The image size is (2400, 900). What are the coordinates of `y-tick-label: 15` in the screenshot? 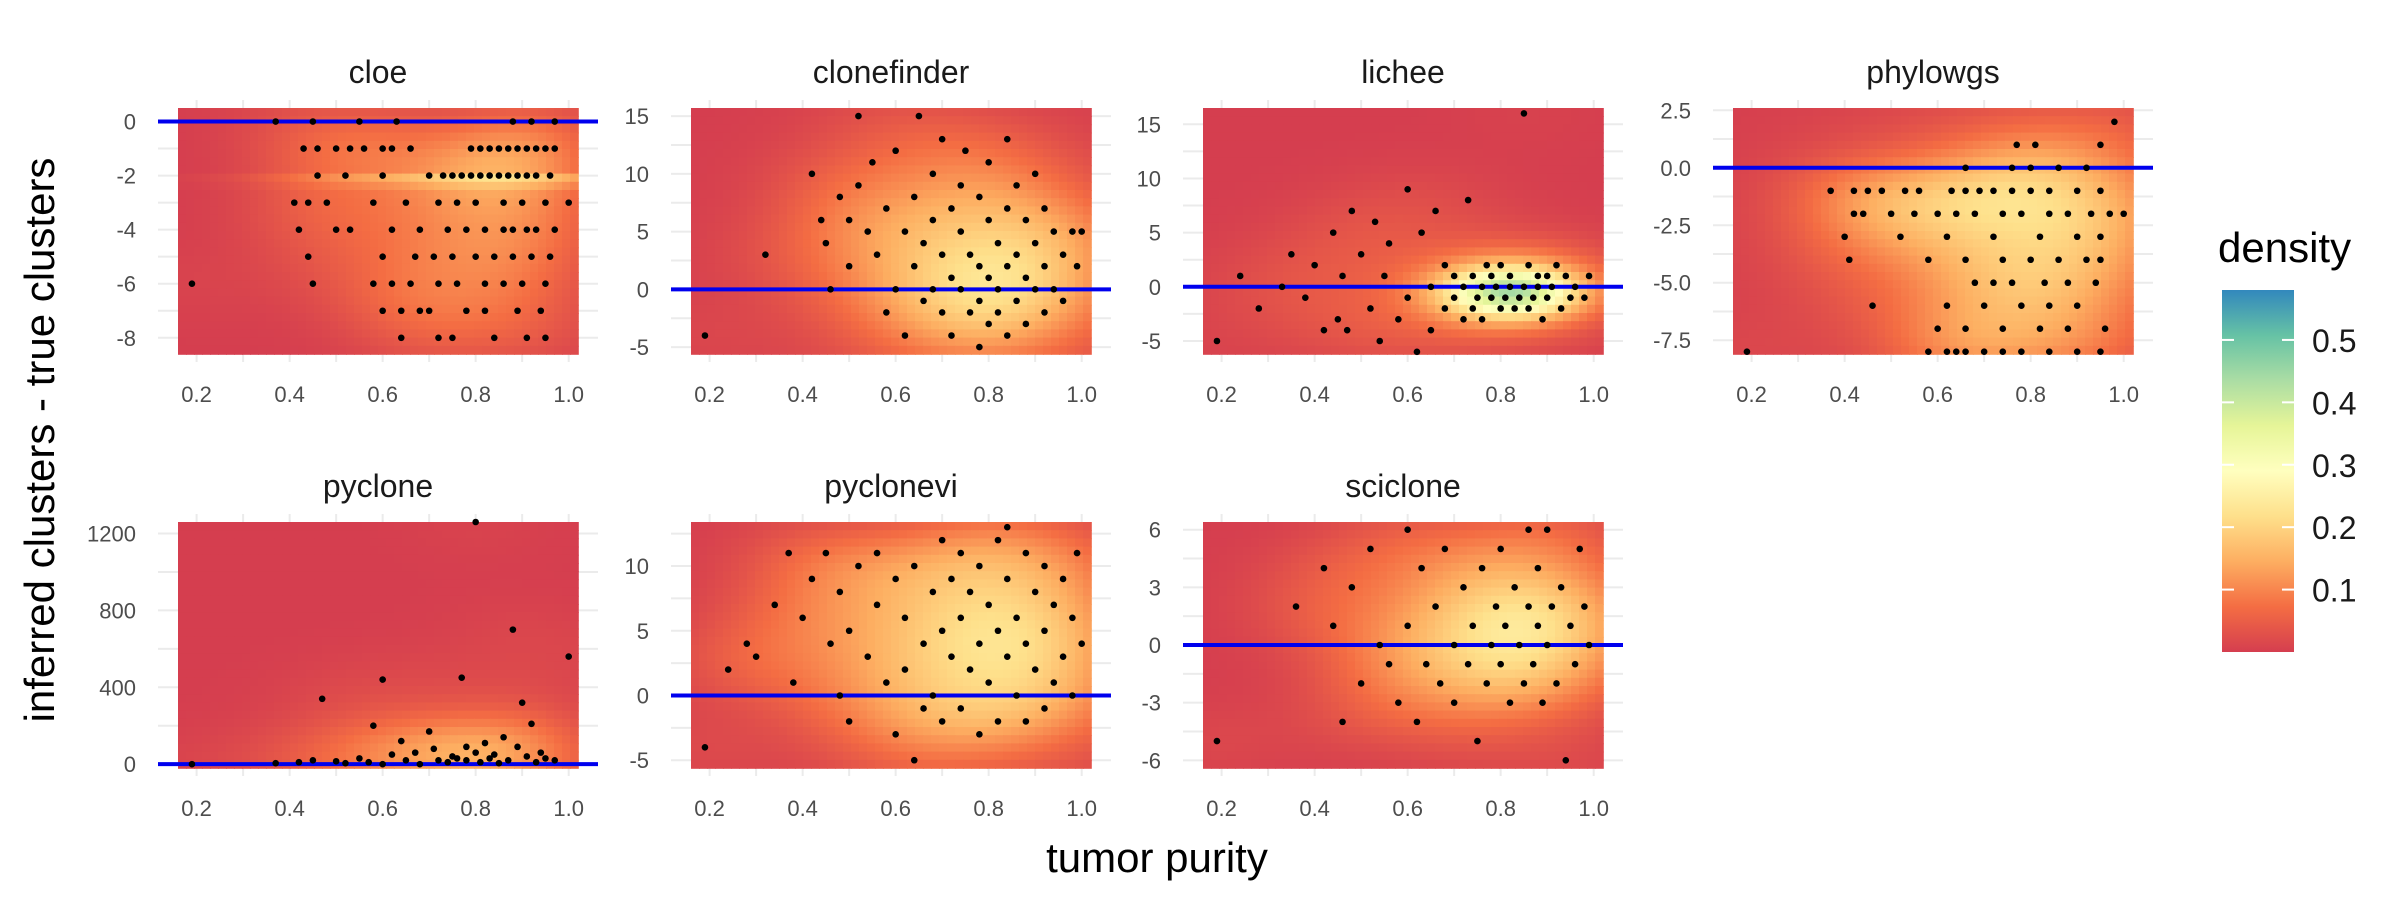 It's located at (1149, 124).